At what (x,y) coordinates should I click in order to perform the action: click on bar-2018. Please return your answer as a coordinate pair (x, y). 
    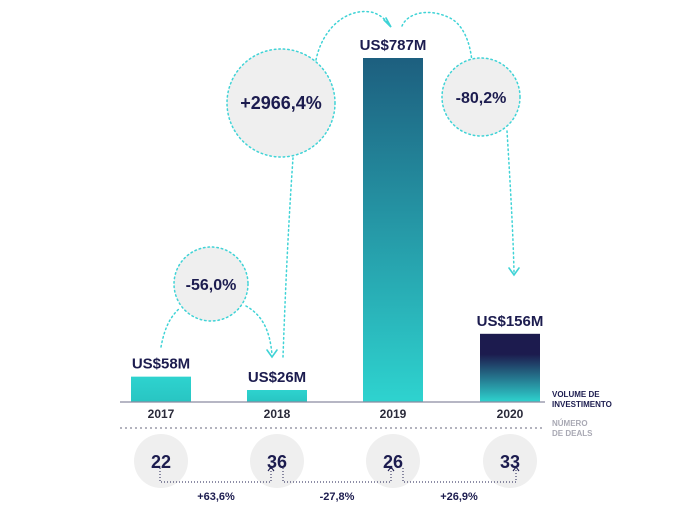
    Looking at the image, I should click on (277, 396).